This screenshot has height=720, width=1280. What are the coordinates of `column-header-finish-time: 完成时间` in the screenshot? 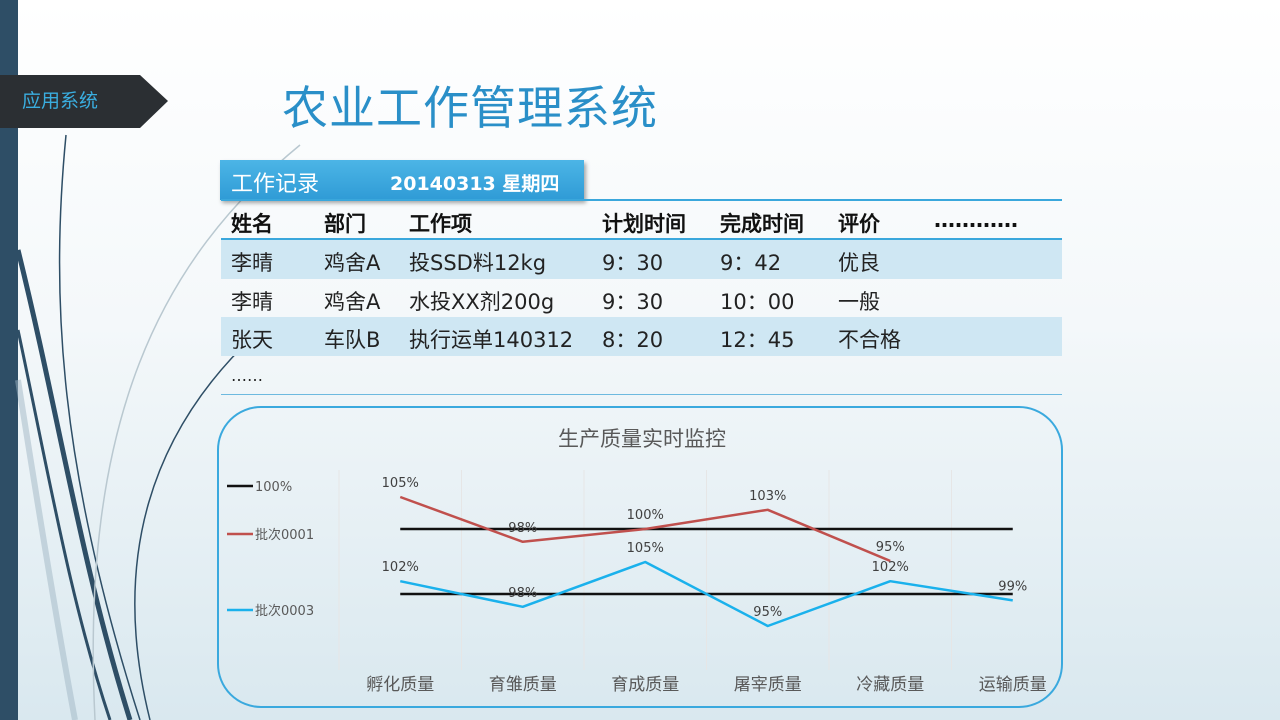 It's located at (762, 224).